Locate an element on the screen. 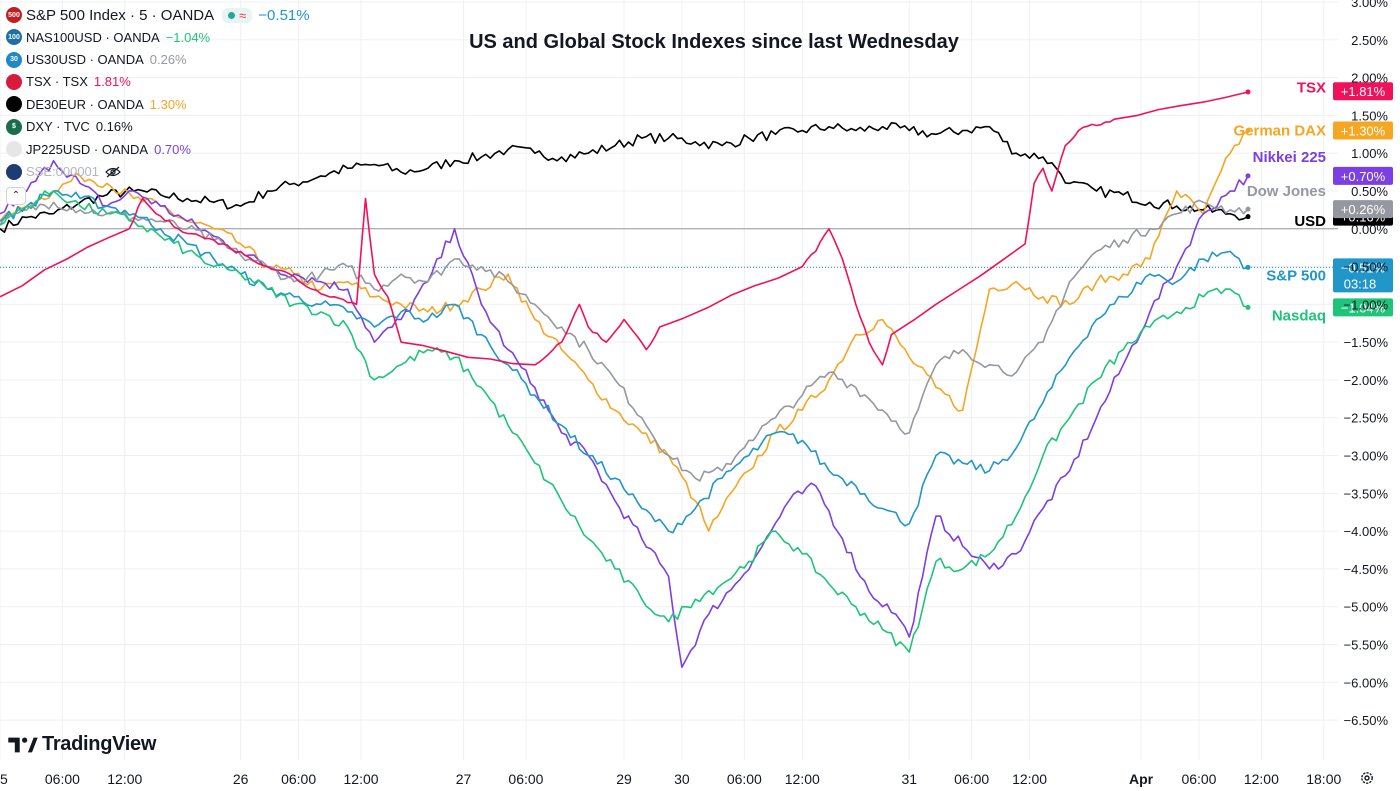  y-tick-label: −5.50% is located at coordinates (1366, 645).